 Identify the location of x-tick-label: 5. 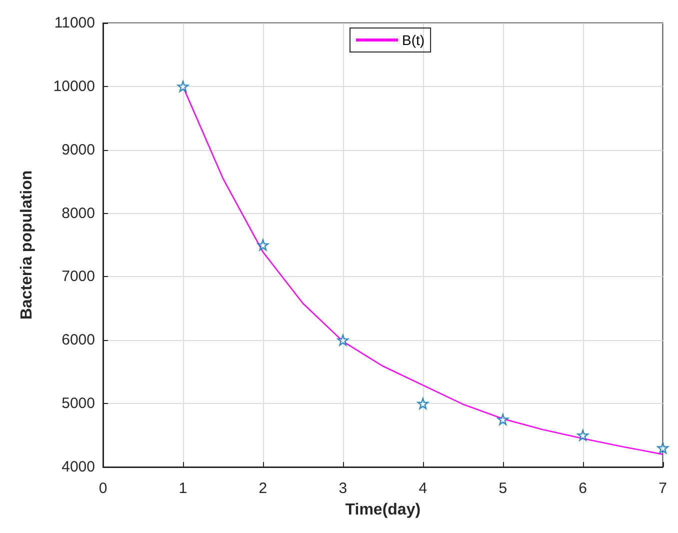
(503, 488).